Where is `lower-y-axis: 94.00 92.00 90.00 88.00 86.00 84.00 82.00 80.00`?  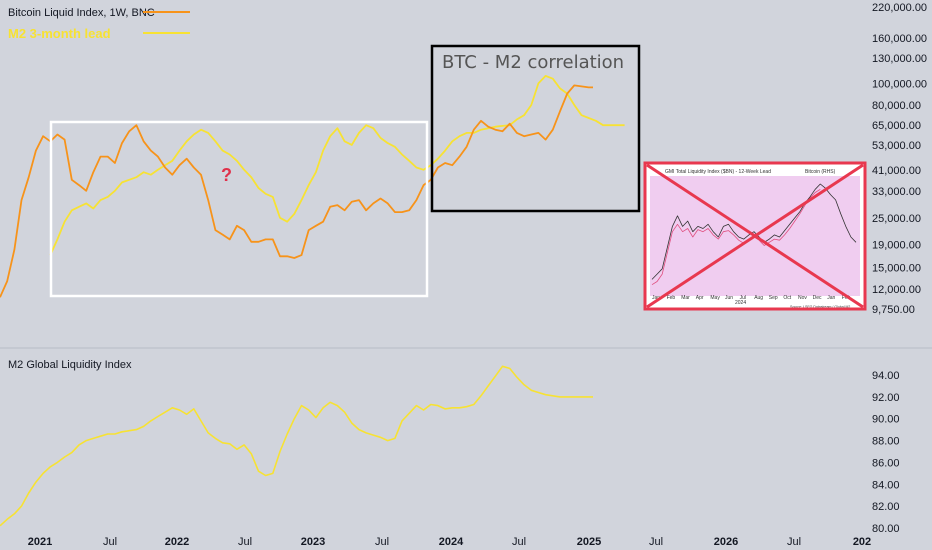
lower-y-axis: 94.00 92.00 90.00 88.00 86.00 84.00 82.00 80.00 is located at coordinates (886, 452).